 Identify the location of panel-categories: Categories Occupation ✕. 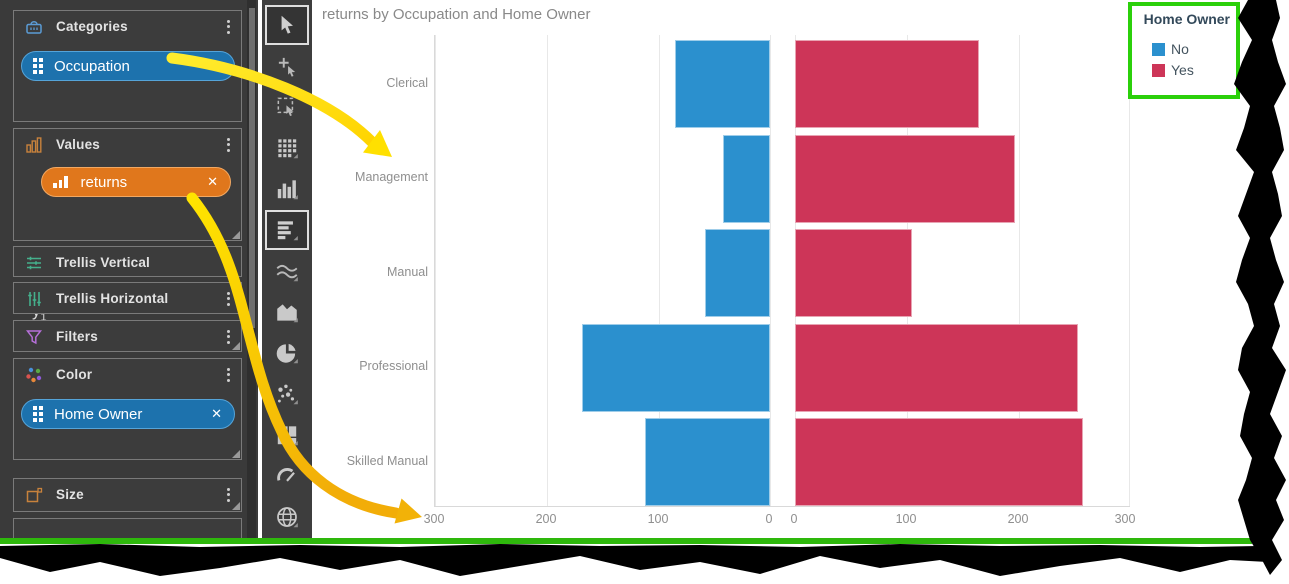
(127, 66).